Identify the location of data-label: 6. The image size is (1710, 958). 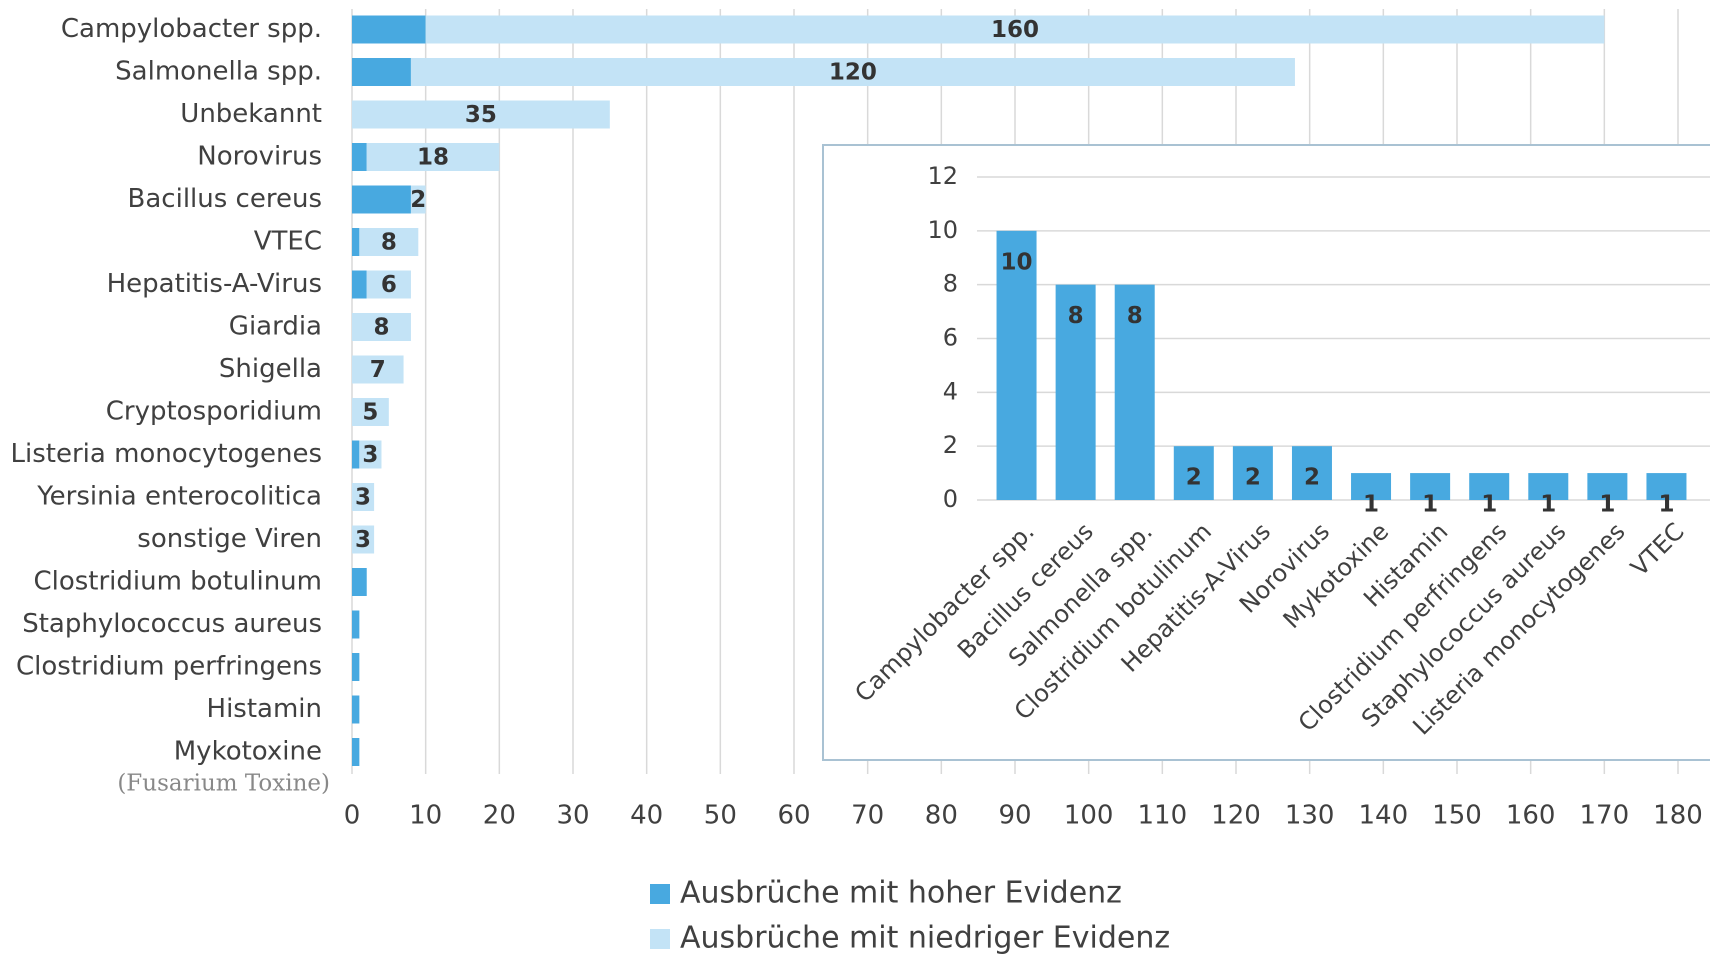
(389, 285).